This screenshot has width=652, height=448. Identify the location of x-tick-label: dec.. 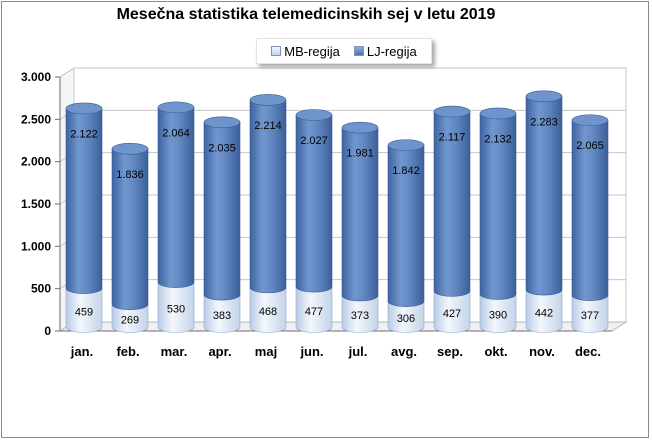
(588, 351).